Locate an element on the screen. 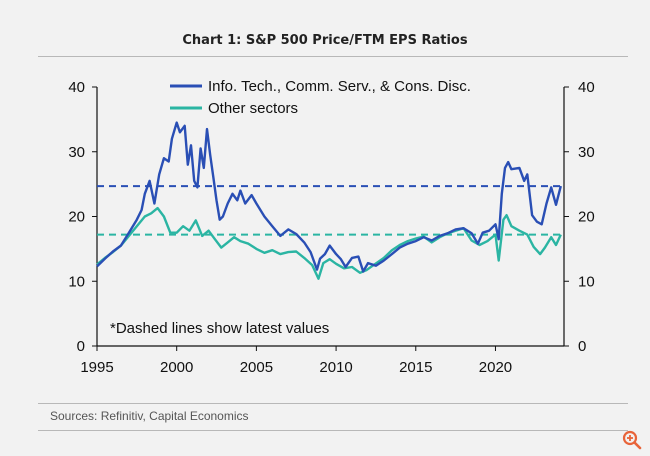  right-tick-label: 20 is located at coordinates (586, 217).